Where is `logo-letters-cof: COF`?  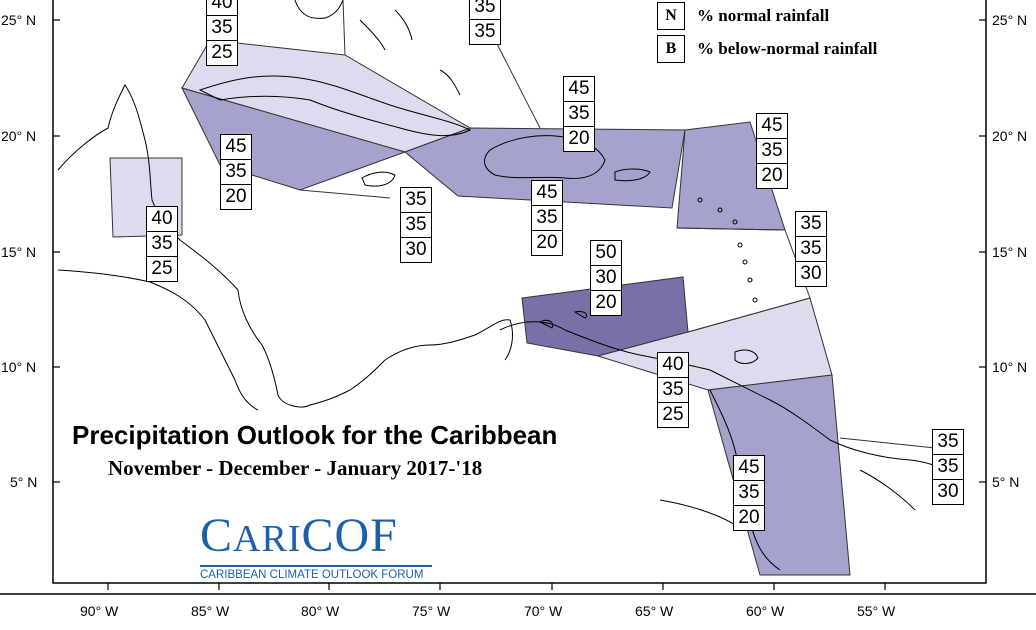
logo-letters-cof: COF is located at coordinates (349, 535).